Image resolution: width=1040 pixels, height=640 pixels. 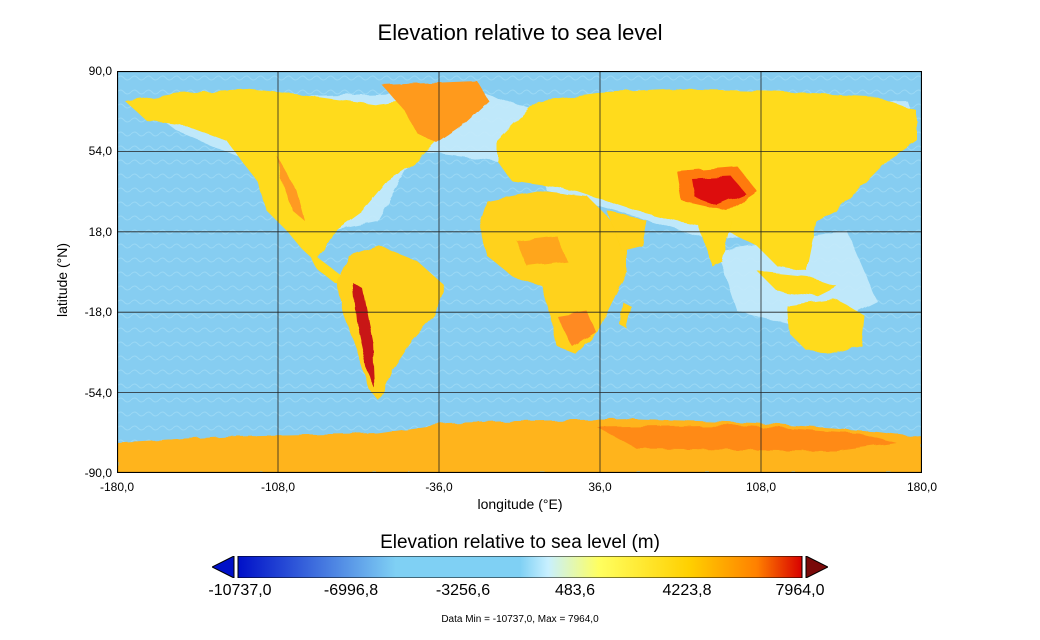 What do you see at coordinates (100, 151) in the screenshot?
I see `ytick-label: 54,0` at bounding box center [100, 151].